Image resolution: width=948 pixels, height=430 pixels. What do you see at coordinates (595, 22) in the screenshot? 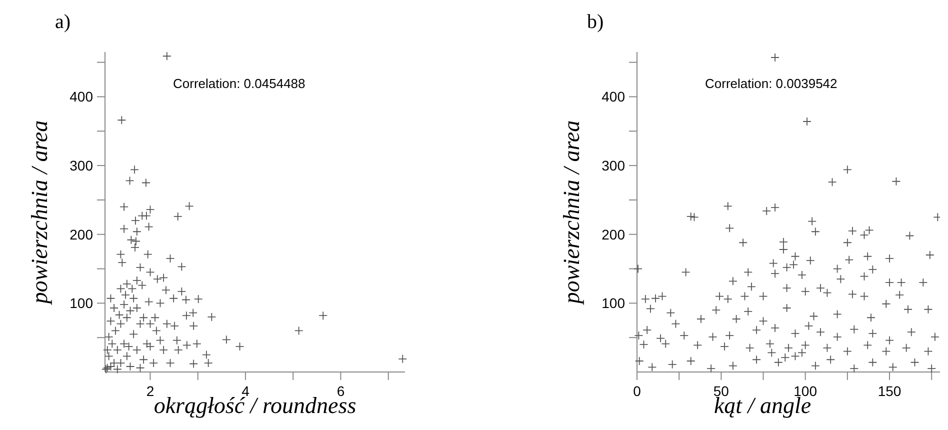
I see `chart-title: b)` at bounding box center [595, 22].